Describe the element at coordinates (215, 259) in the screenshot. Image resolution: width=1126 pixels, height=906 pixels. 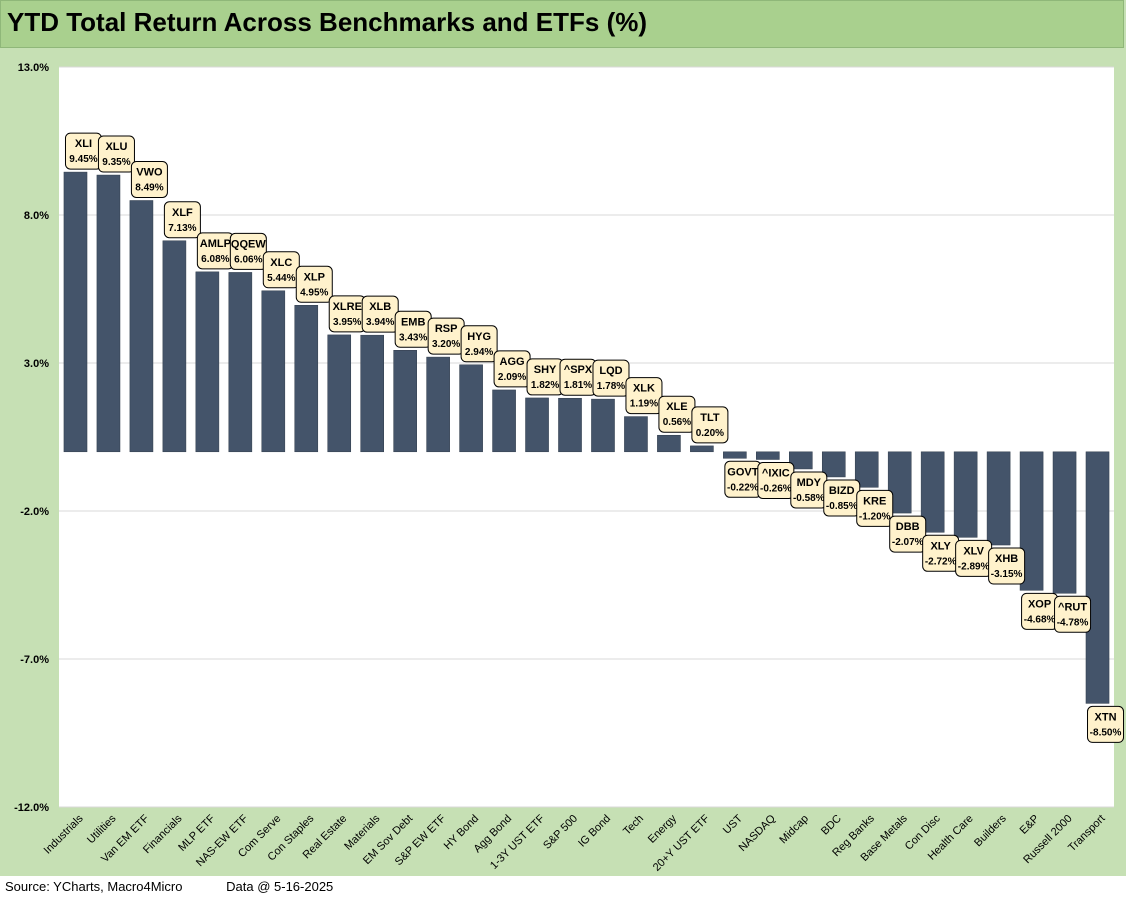
I see `data-label-value: 6.08%` at that location.